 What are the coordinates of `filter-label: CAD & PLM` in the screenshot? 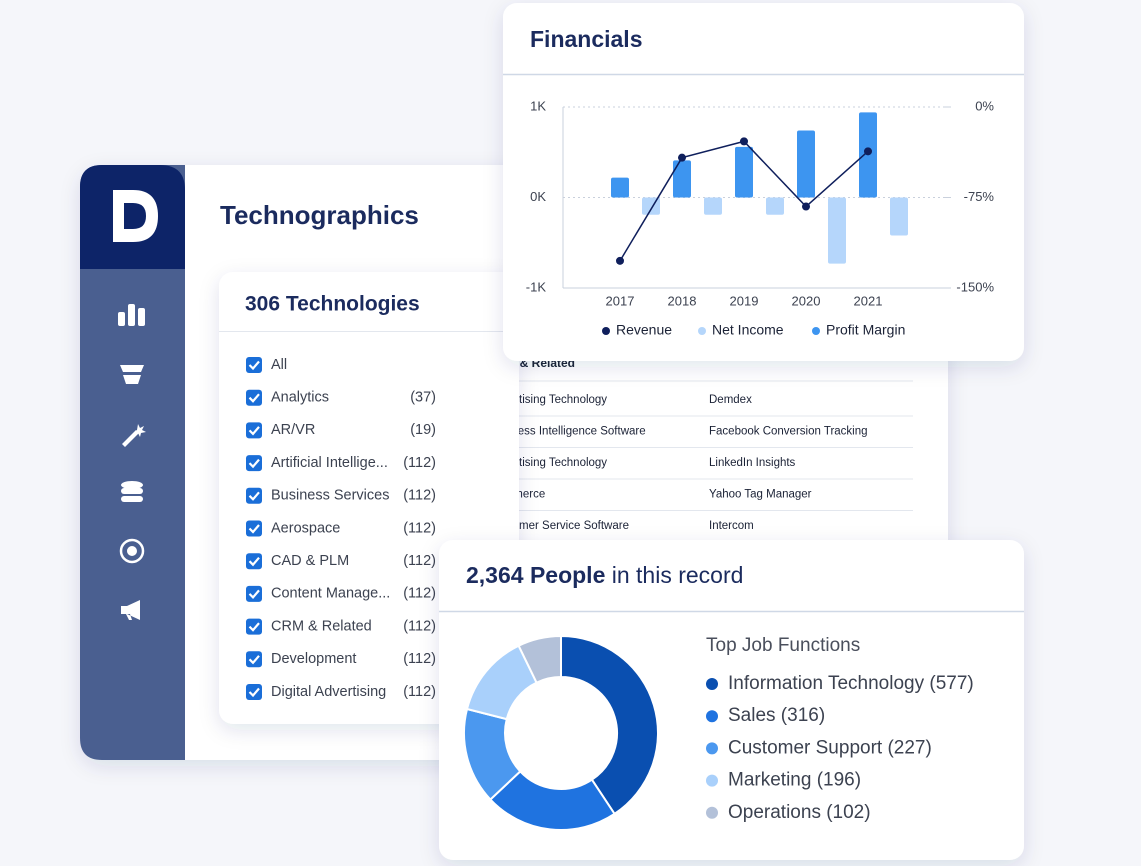 It's located at (310, 561).